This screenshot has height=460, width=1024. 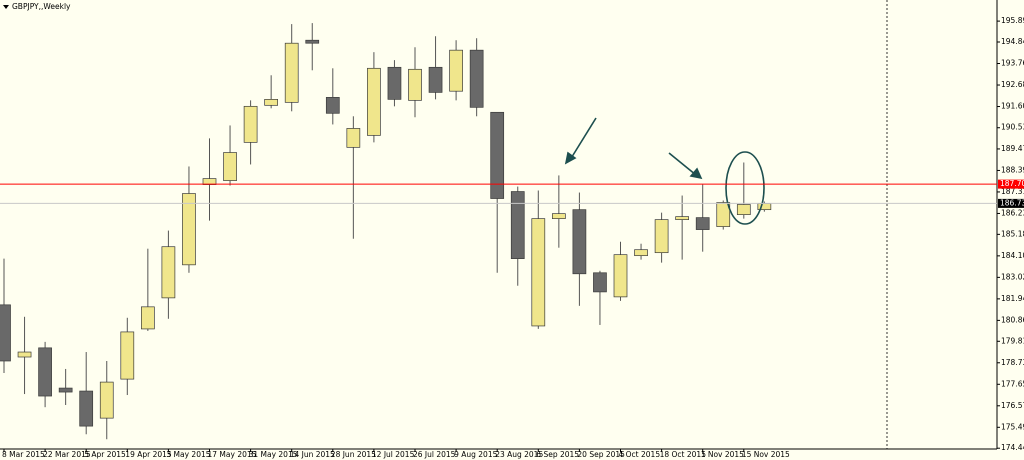 I want to click on x-tick-label: 14 Jun 2015, so click(x=312, y=454).